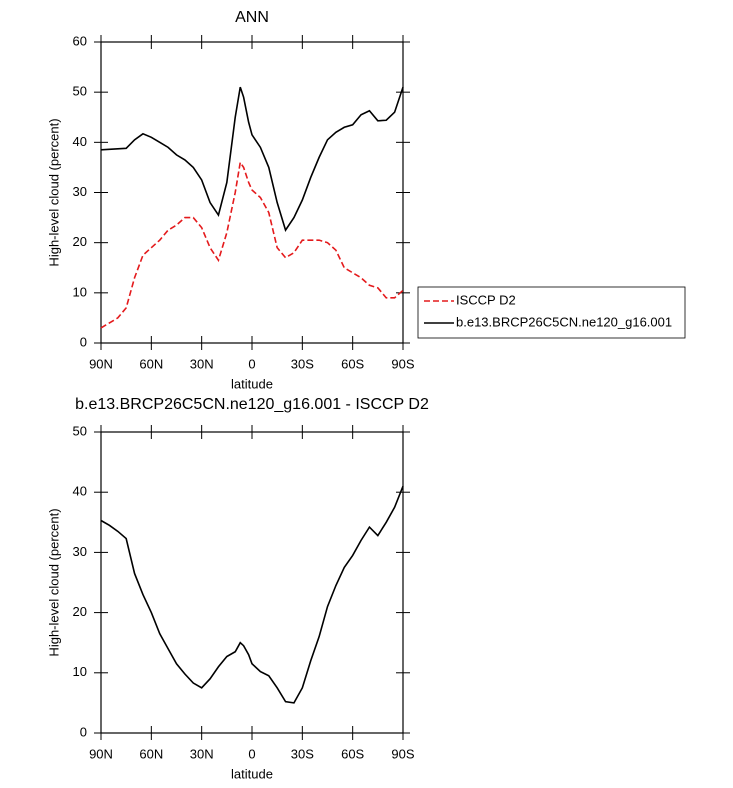 The width and height of the screenshot is (733, 788). What do you see at coordinates (551, 312) in the screenshot?
I see `legend-box` at bounding box center [551, 312].